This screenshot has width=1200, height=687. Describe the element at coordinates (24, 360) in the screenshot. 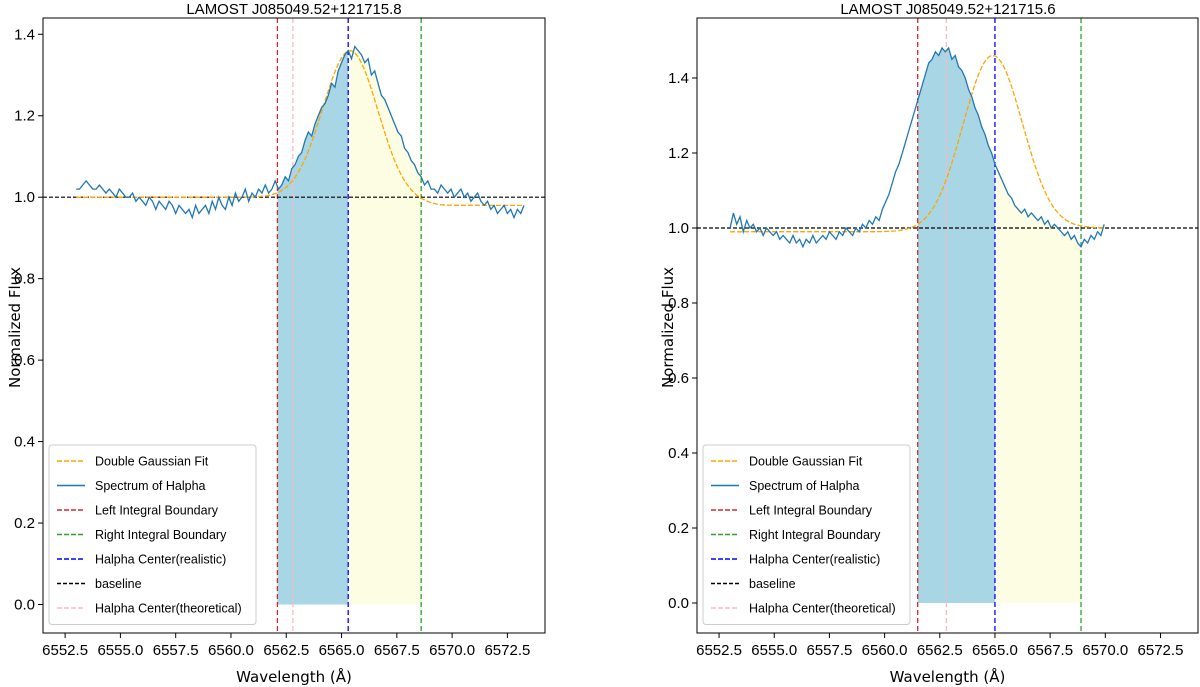

I see `chart-1-ytick-label: 0.6` at that location.